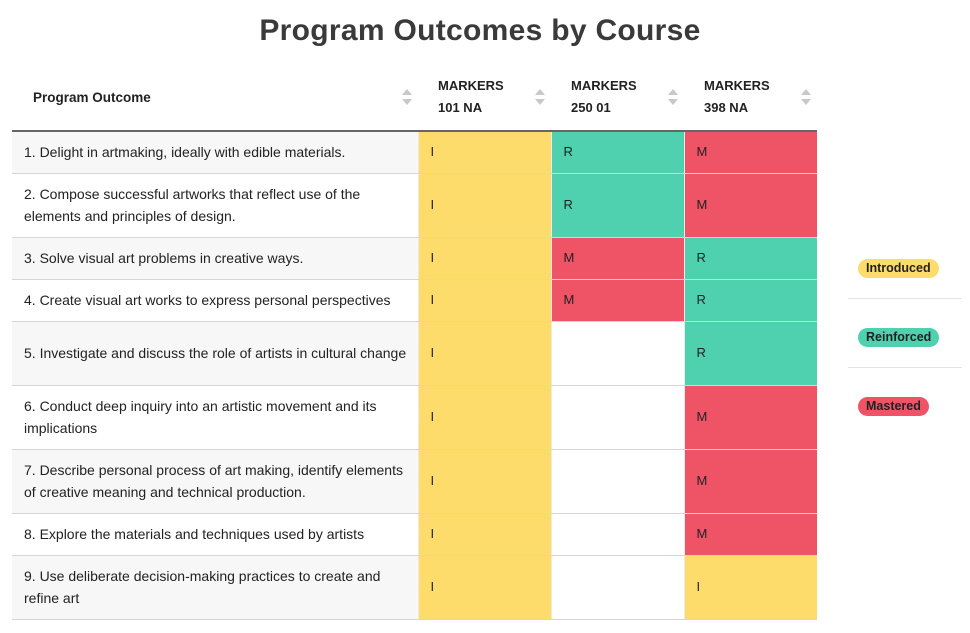 The image size is (970, 633). I want to click on column-header-line2: 398 NA, so click(726, 107).